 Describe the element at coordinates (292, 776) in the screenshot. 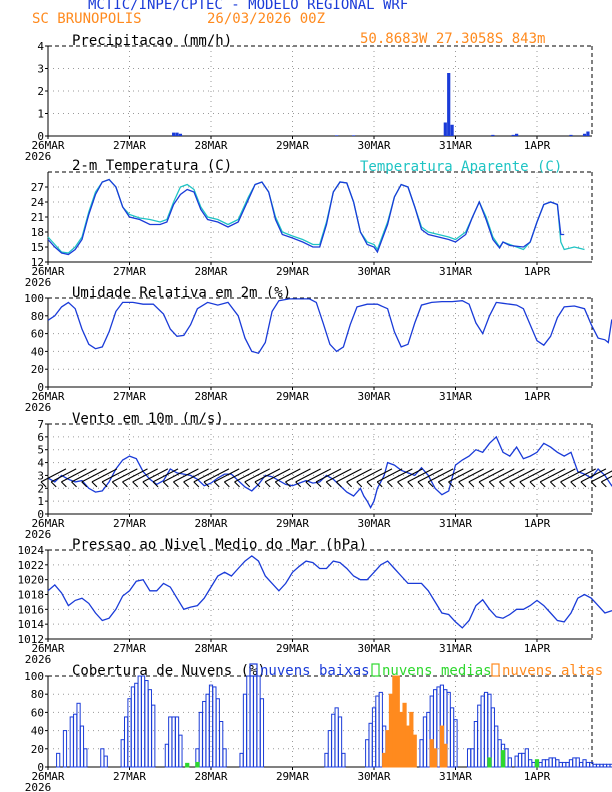

I see `clouds-x-tick-label: 29MAR` at that location.